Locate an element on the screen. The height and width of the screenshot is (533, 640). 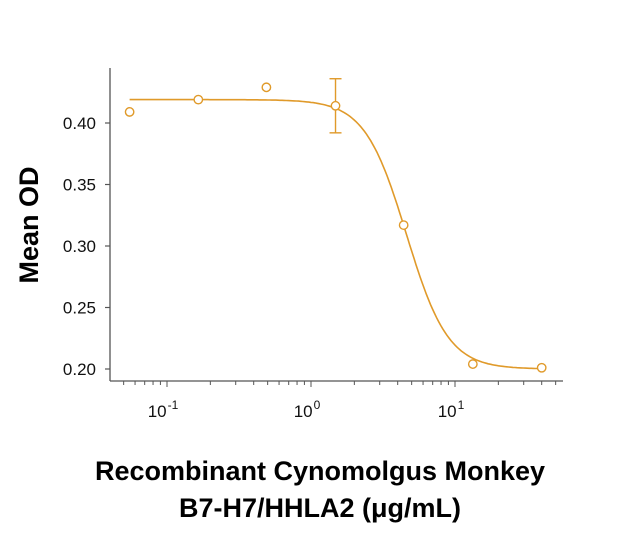
x-axis-label-line2: B7-H7/HHLA2 (μg/mL) is located at coordinates (320, 508).